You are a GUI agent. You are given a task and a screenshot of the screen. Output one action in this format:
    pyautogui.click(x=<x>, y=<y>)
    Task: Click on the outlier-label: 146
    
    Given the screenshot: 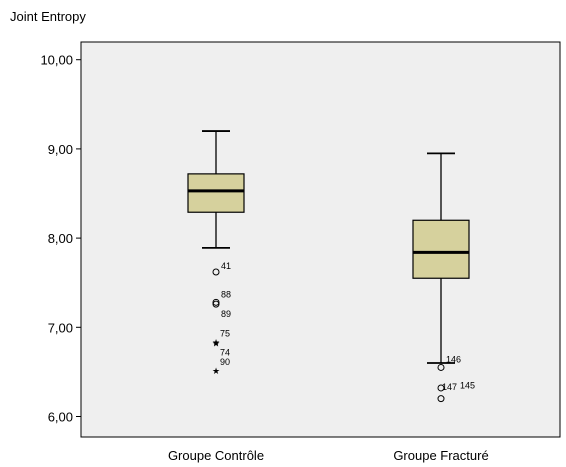 What is the action you would take?
    pyautogui.click(x=453, y=359)
    